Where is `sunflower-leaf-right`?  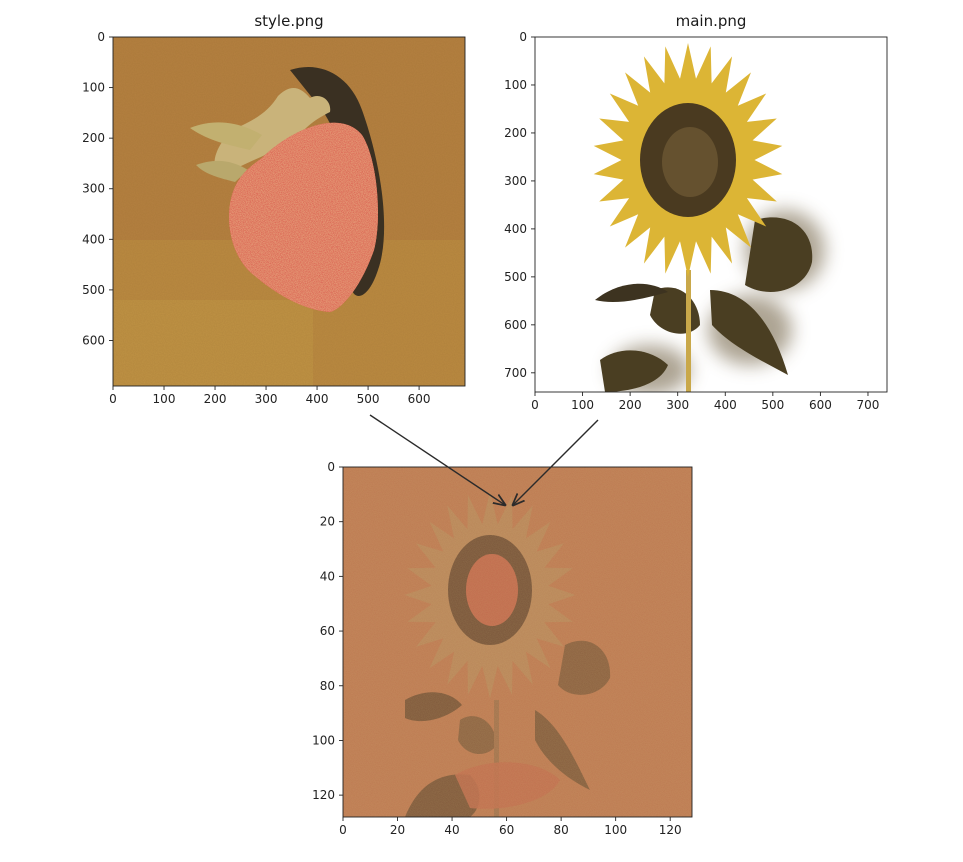 sunflower-leaf-right is located at coordinates (779, 254).